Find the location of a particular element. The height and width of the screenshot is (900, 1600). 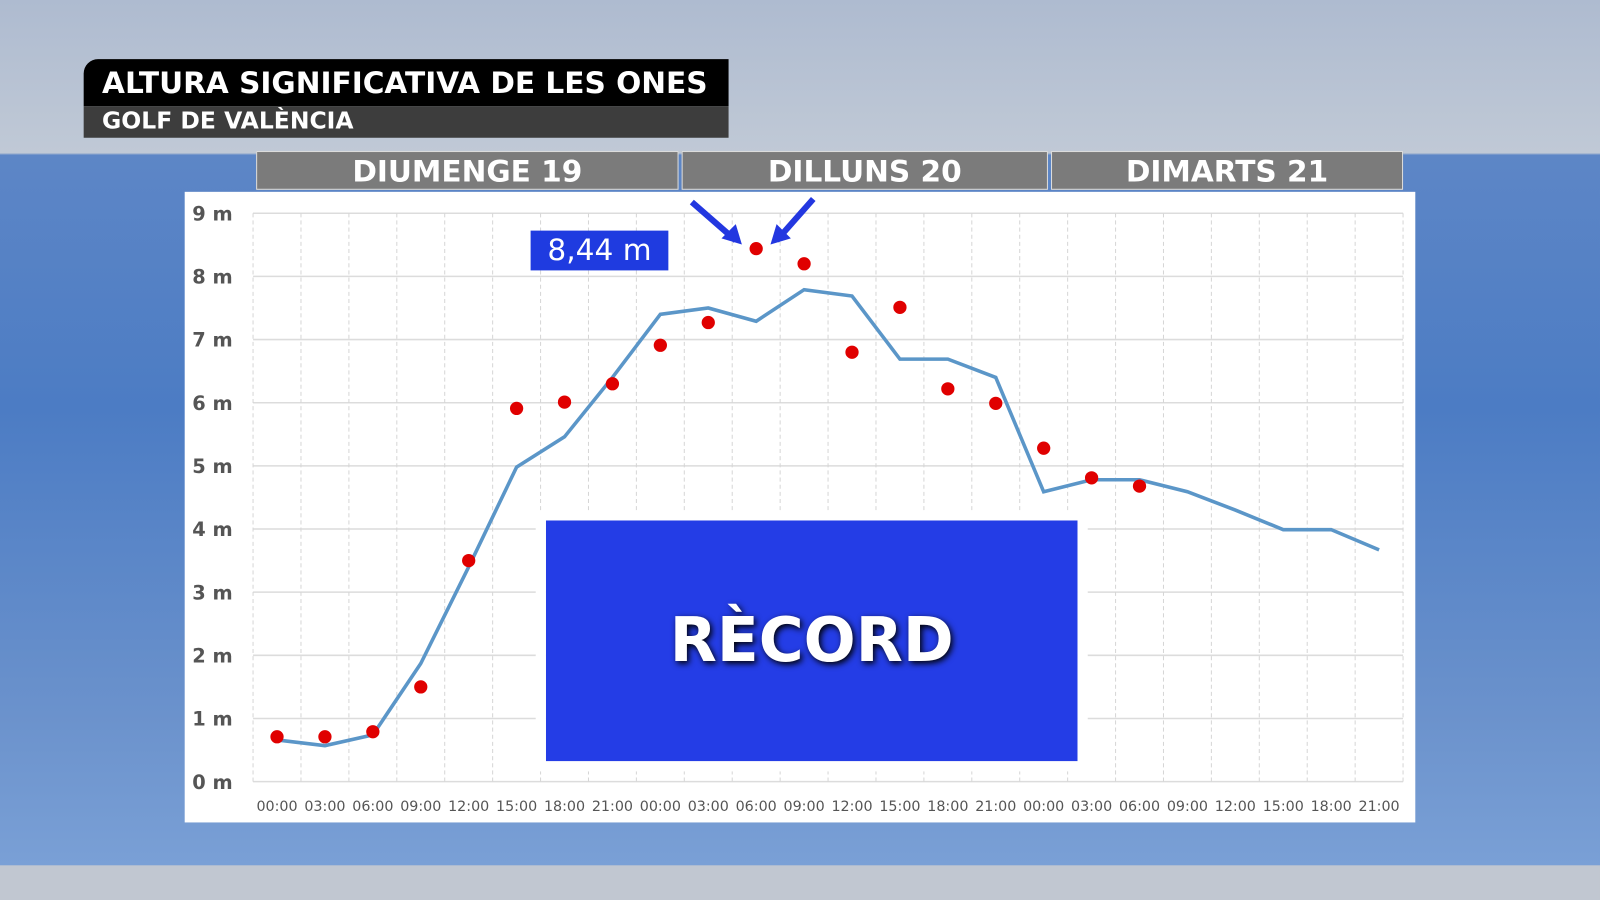

day-header-monday: DILLUNS 20 is located at coordinates (864, 170).